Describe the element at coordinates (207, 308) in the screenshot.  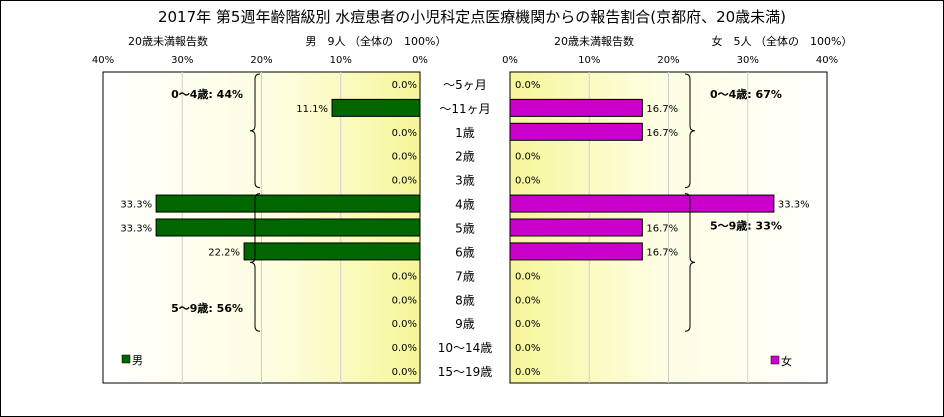
I see `male-age-group-label: 5～9歳: 56%` at that location.